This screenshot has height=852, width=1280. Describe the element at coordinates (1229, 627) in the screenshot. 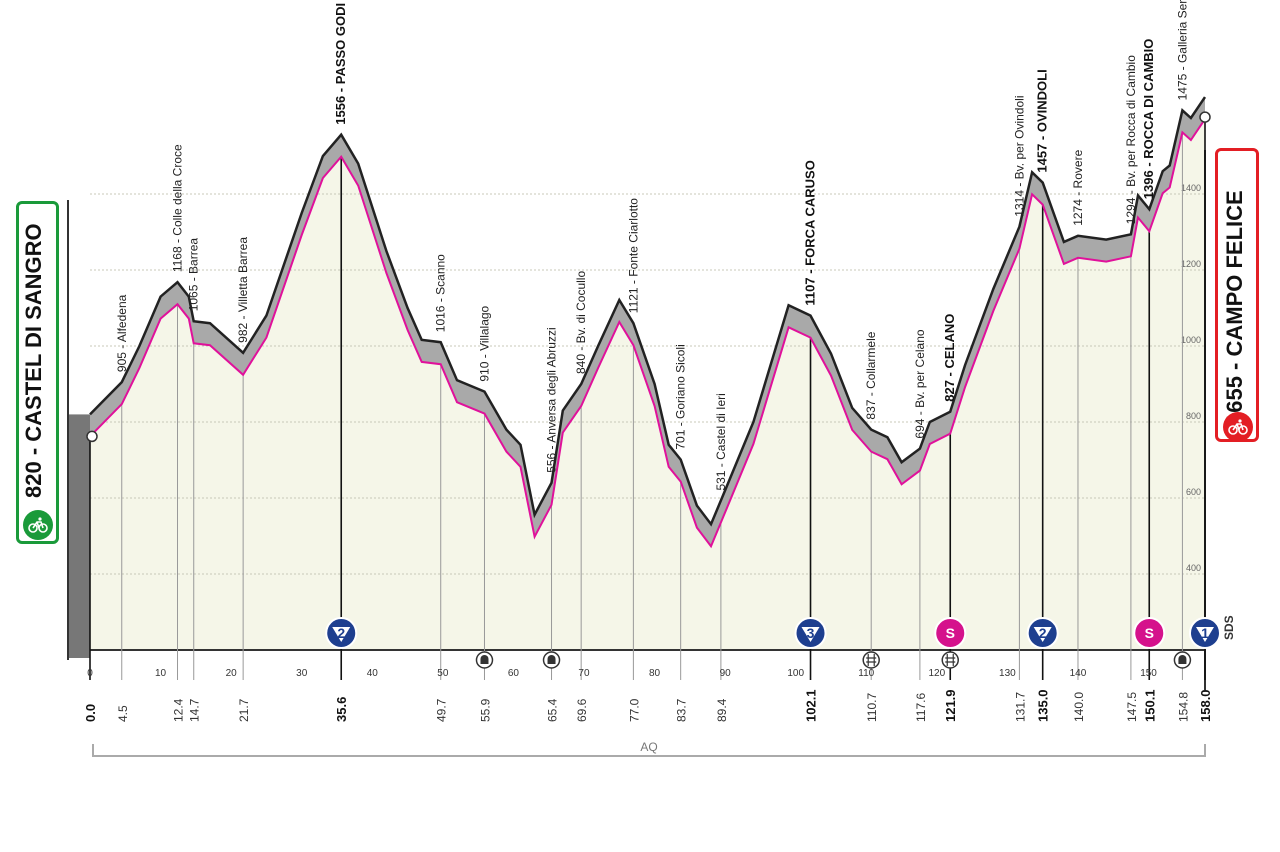

I see `sds-label: SDS` at that location.